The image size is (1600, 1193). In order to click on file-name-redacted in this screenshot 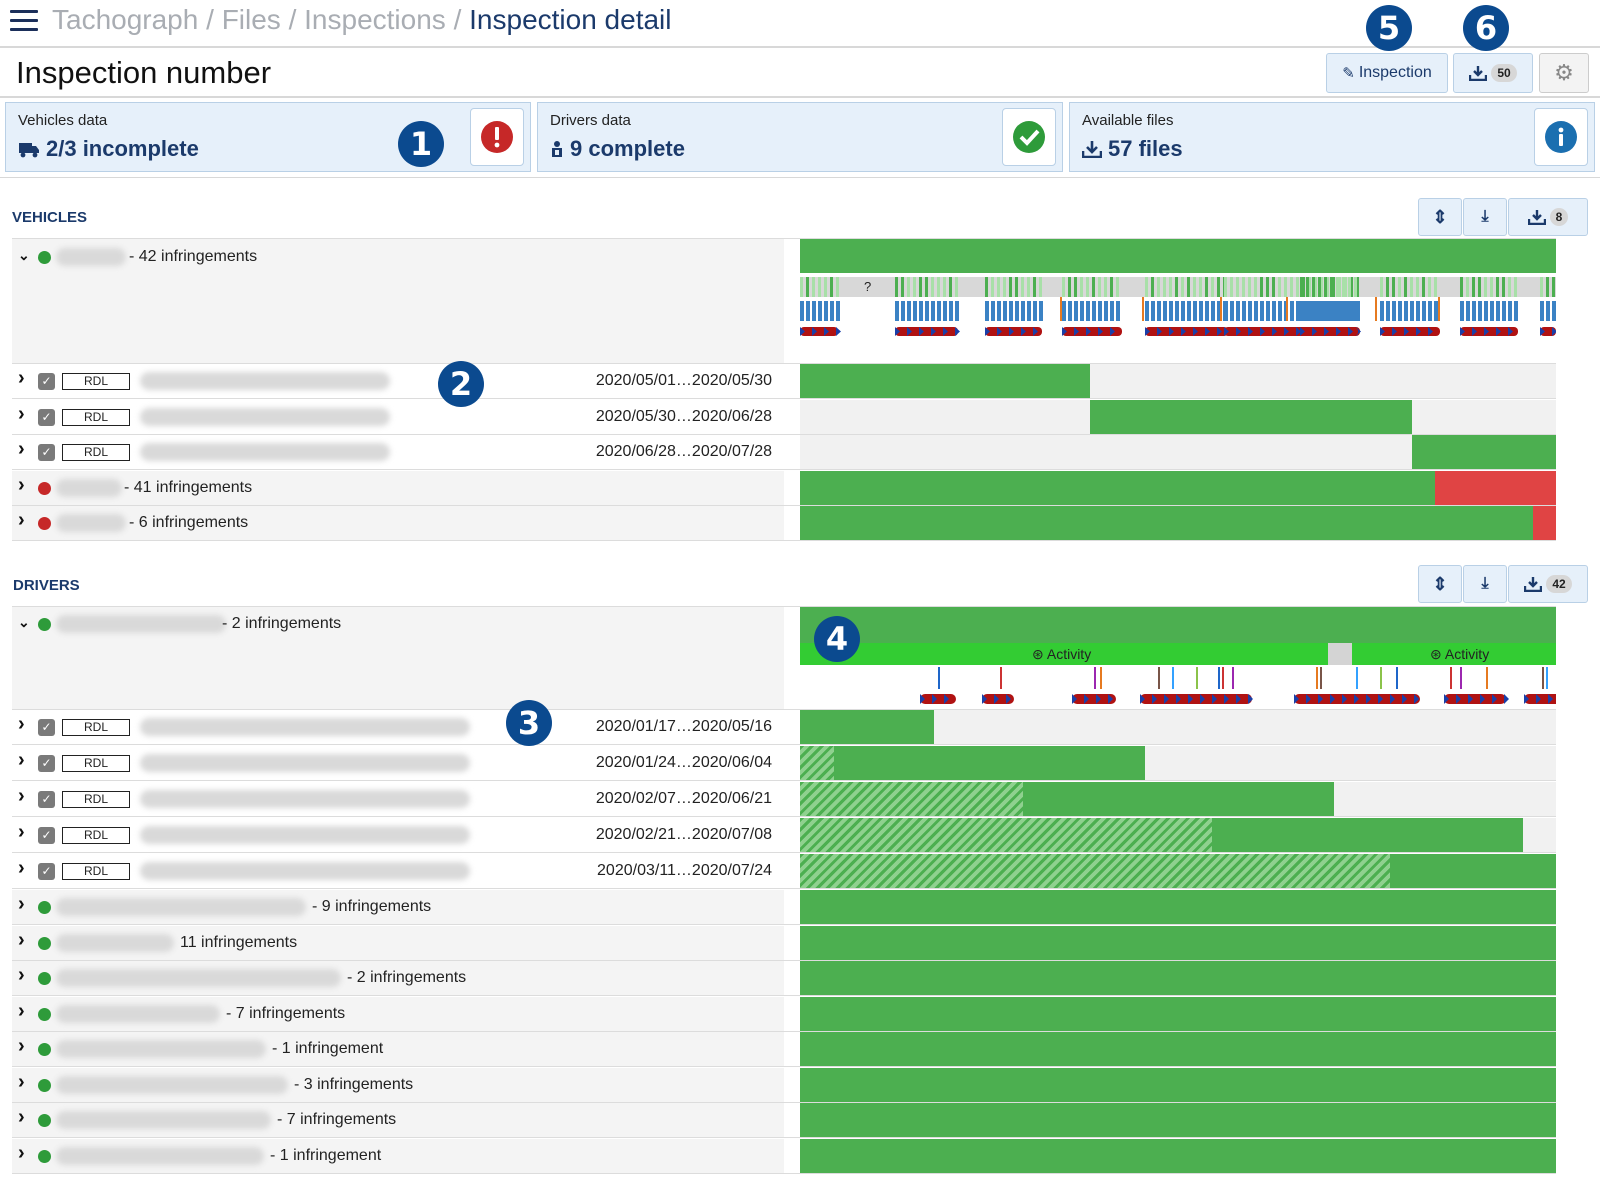, I will do `click(265, 381)`.